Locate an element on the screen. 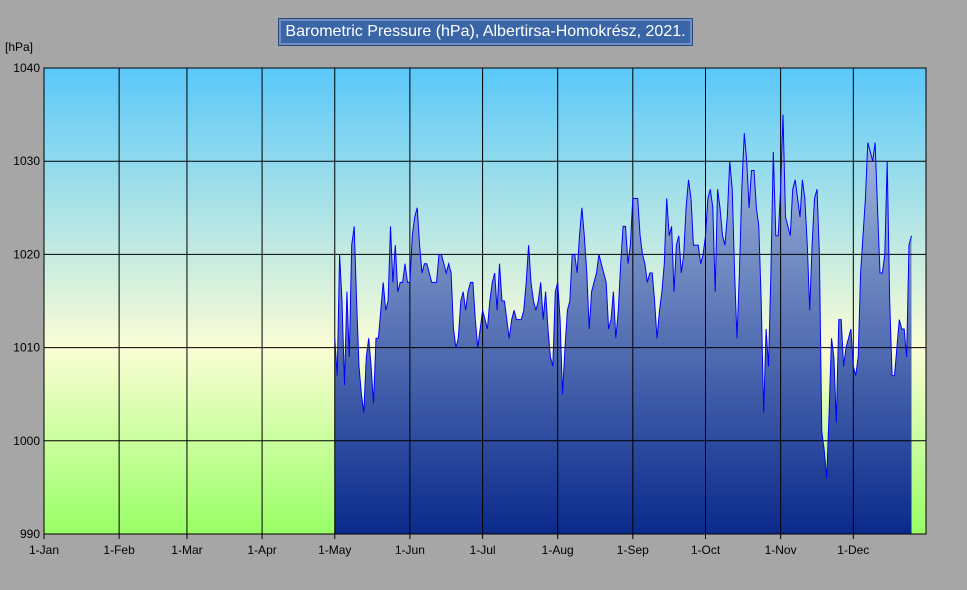 The image size is (967, 590). y-tick-label: 1000 is located at coordinates (26, 441).